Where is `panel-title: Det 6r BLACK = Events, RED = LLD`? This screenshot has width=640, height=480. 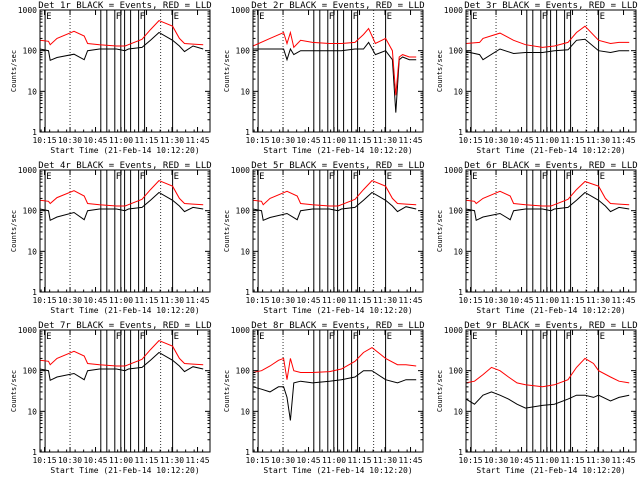
panel-title: Det 6r BLACK = Events, RED = LLD is located at coordinates (550, 166).